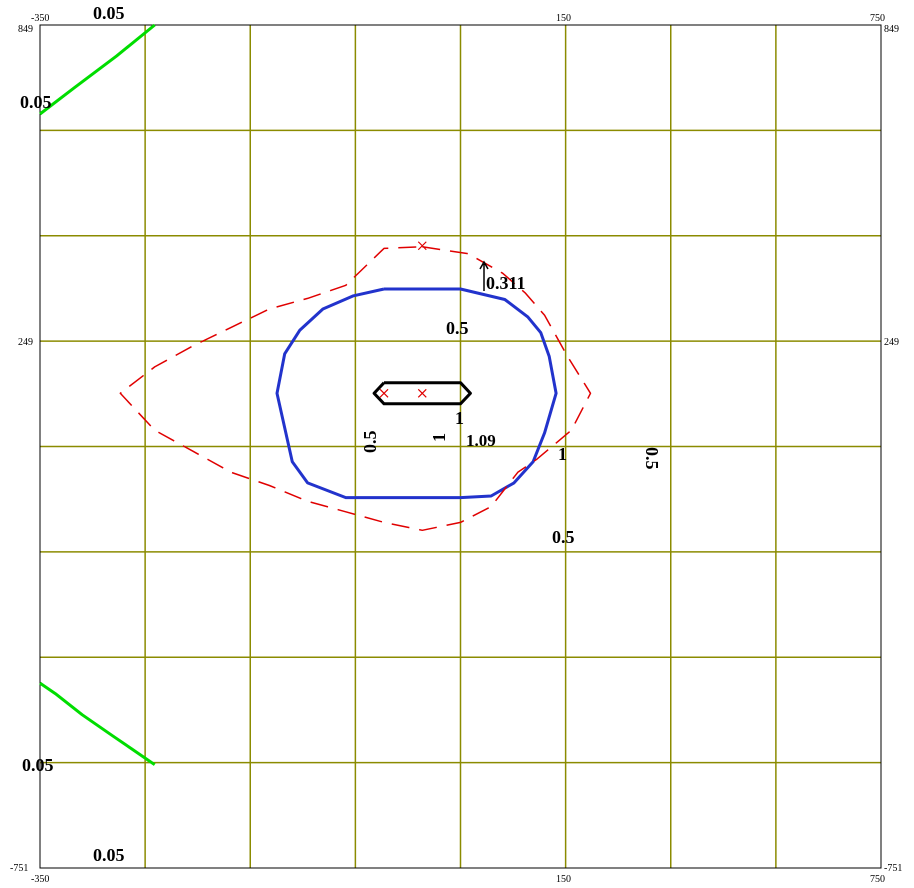 The width and height of the screenshot is (914, 888). Describe the element at coordinates (25, 342) in the screenshot. I see `mid-left-y-label: 249` at that location.